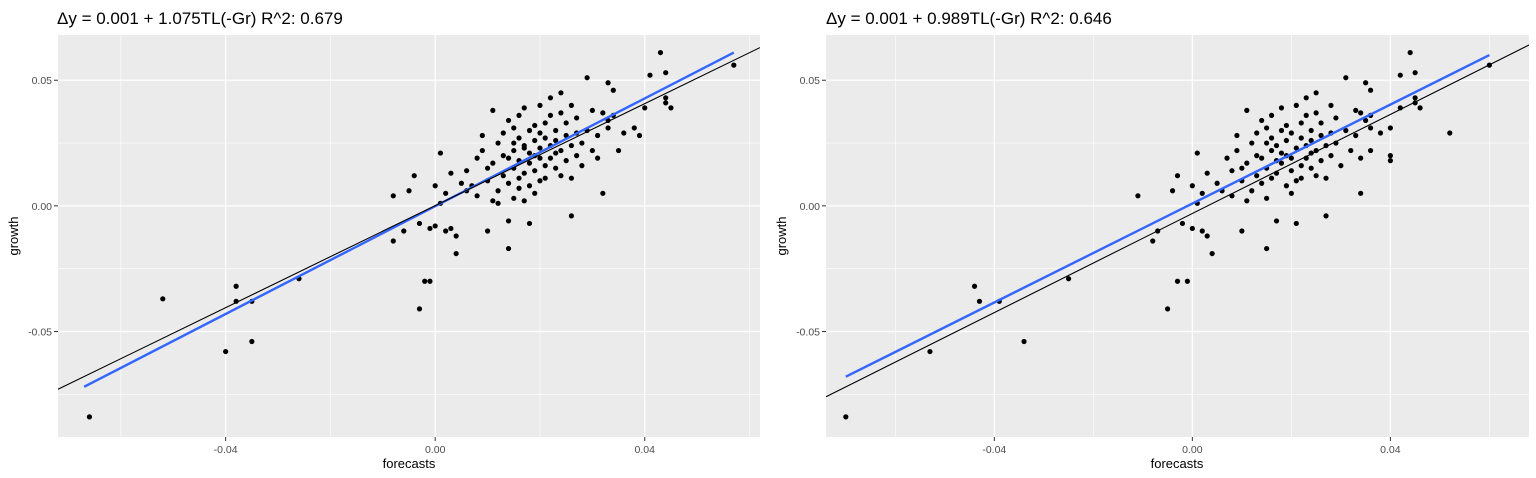  What do you see at coordinates (969, 18) in the screenshot?
I see `chart-title: Δy = 0.001 + 0.989TL(-Gr) R^2: 0.646` at bounding box center [969, 18].